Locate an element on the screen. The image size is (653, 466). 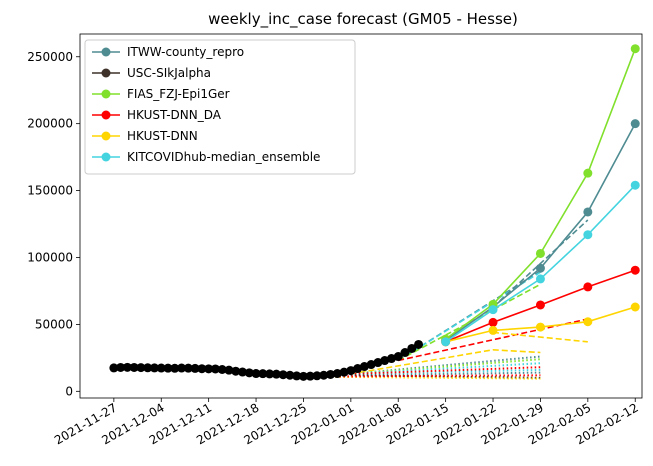
y-tick-label: 50000 is located at coordinates (54, 324).